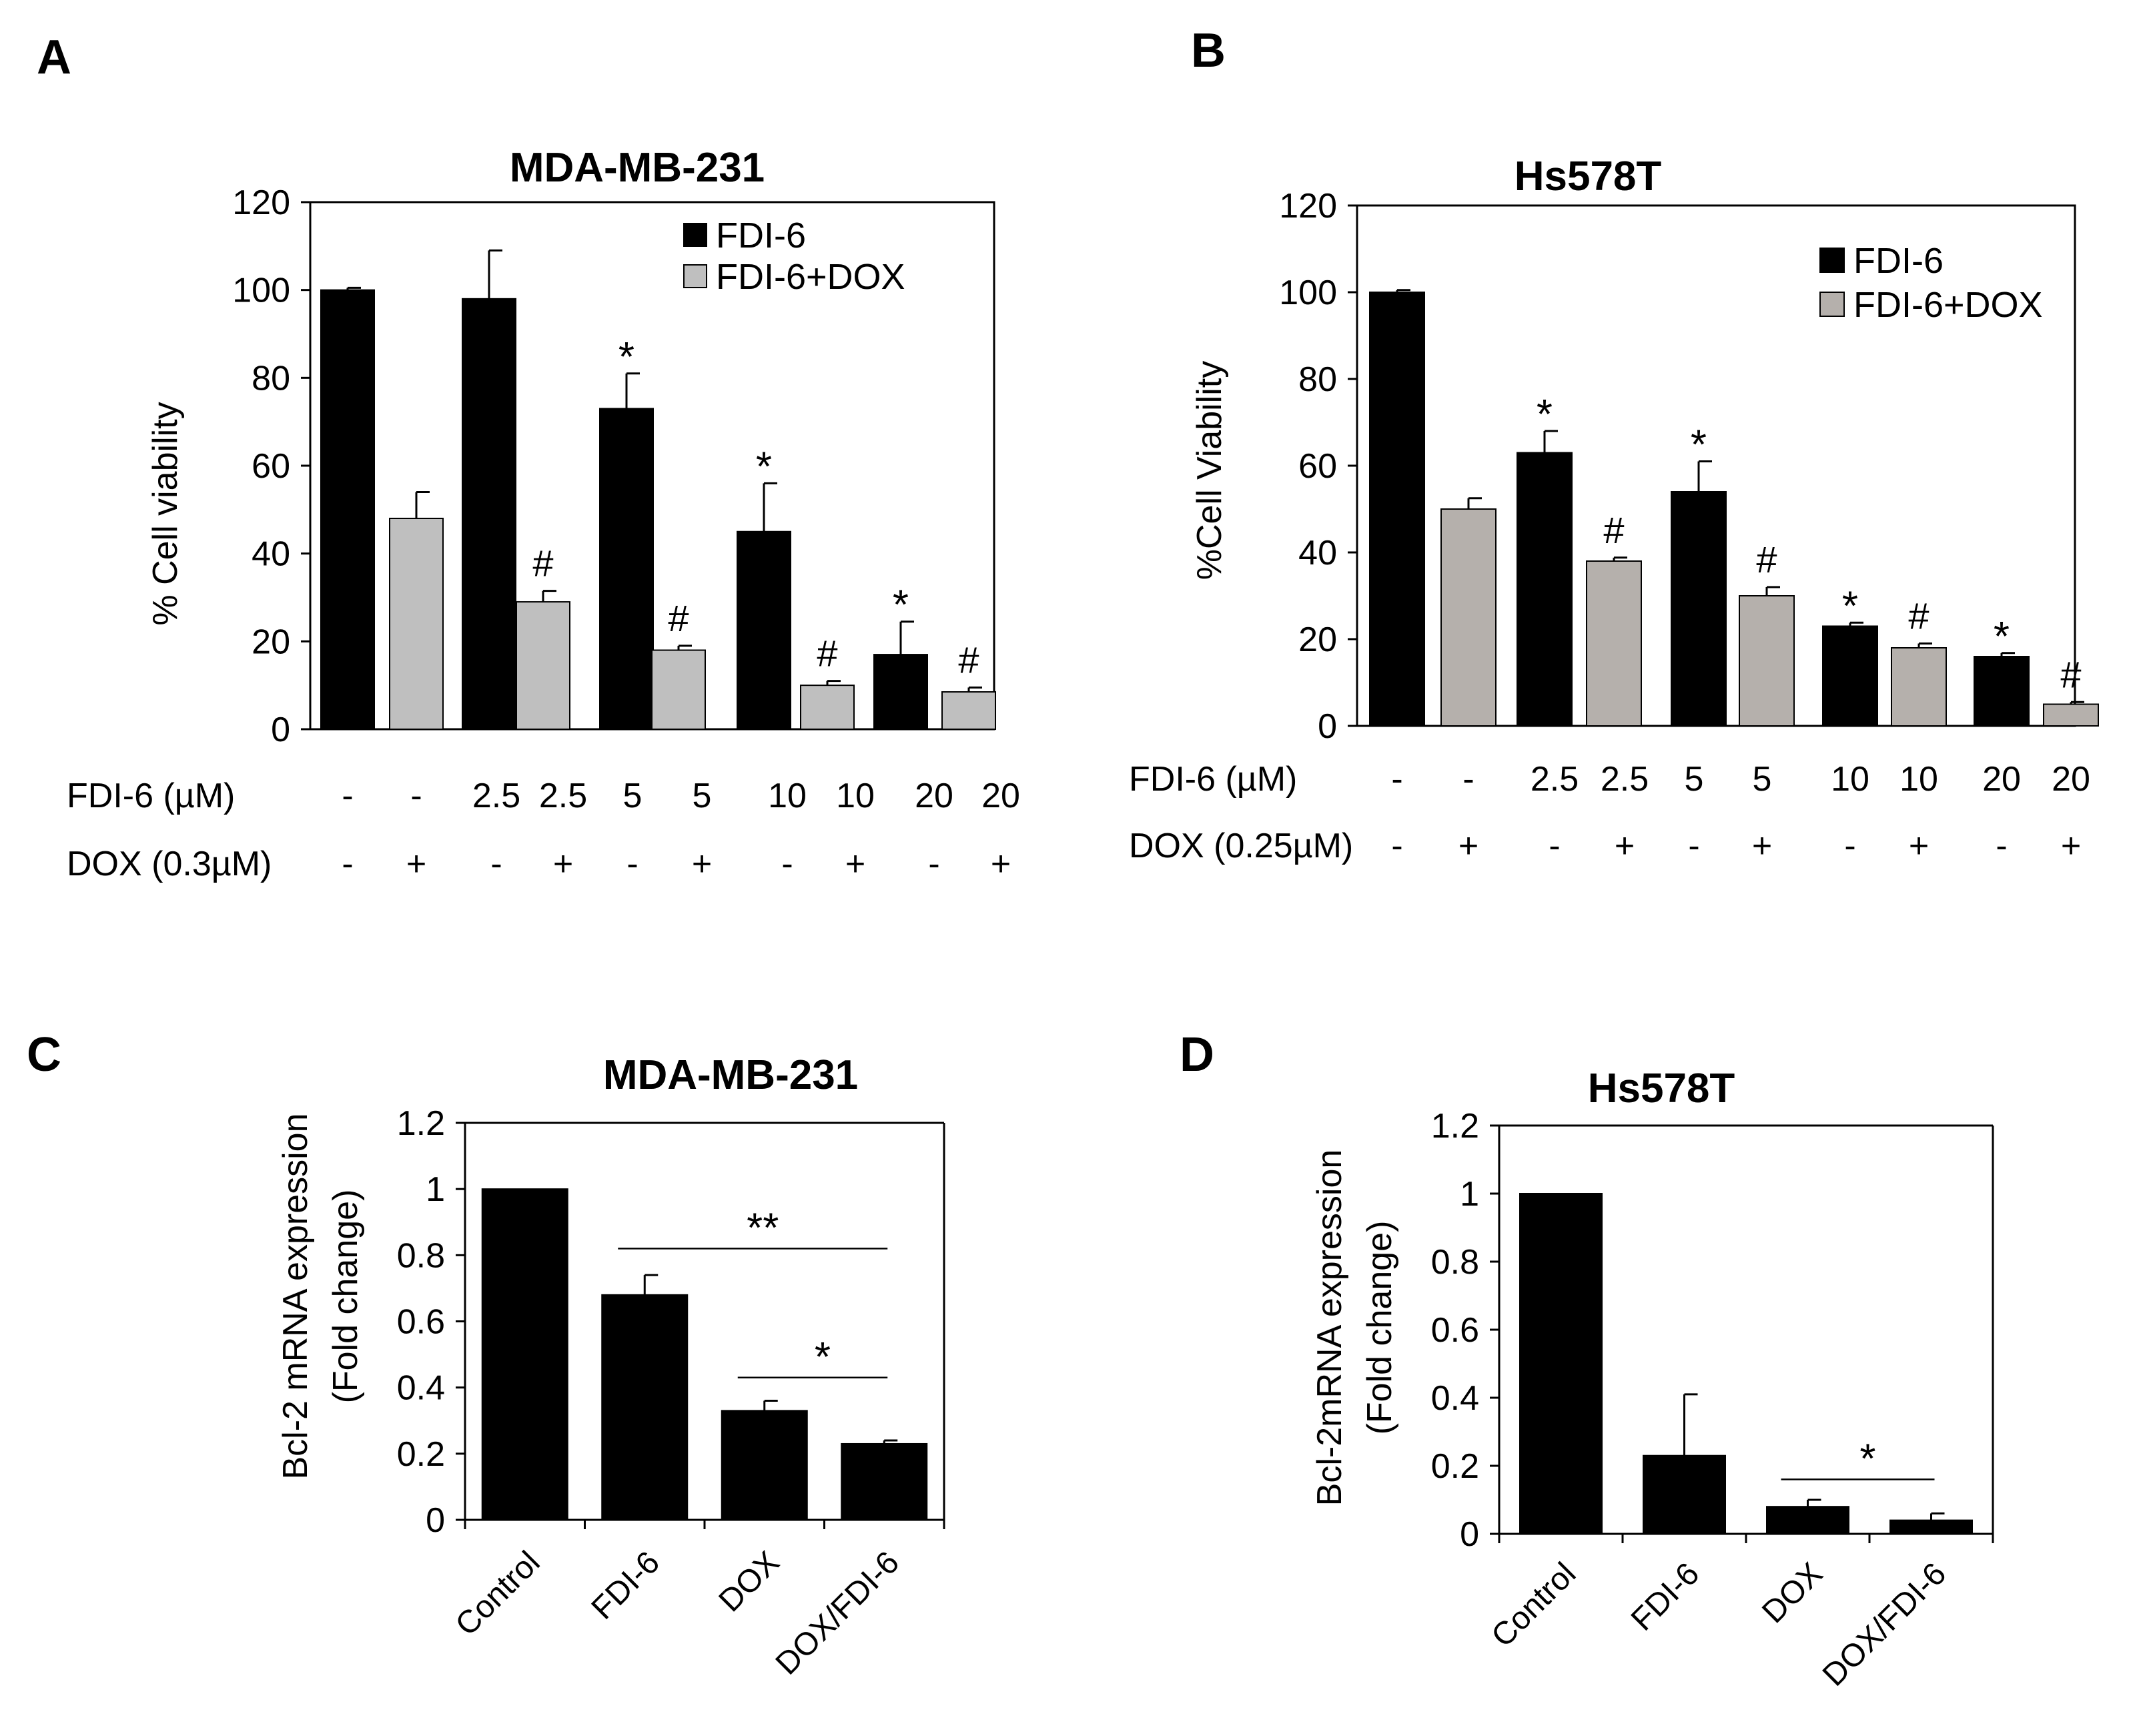 This screenshot has width=2133, height=1736. I want to click on panel-letter-c: C, so click(44, 1054).